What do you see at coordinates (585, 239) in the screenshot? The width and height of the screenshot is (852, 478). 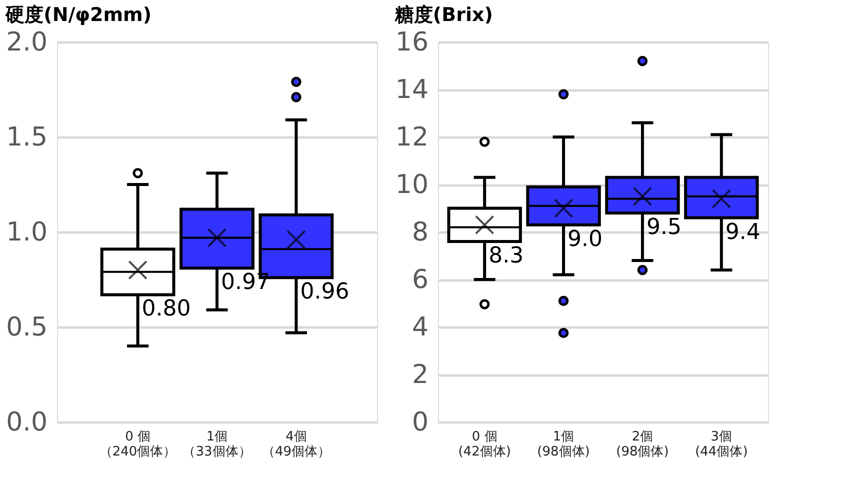 I see `text: 9.0` at bounding box center [585, 239].